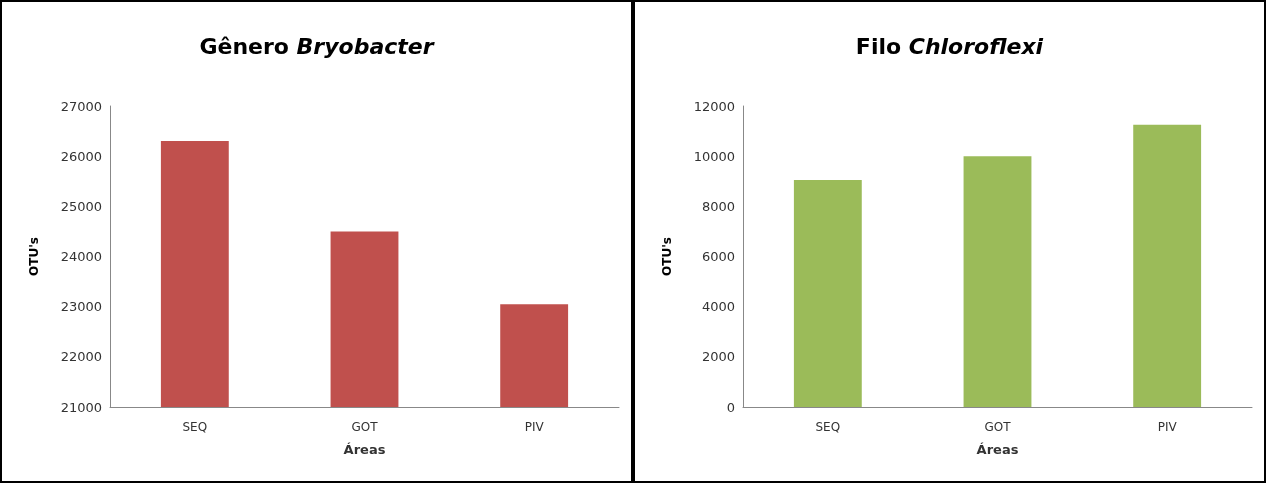 The image size is (1266, 483). What do you see at coordinates (81, 407) in the screenshot?
I see `y-tick-label: 21000` at bounding box center [81, 407].